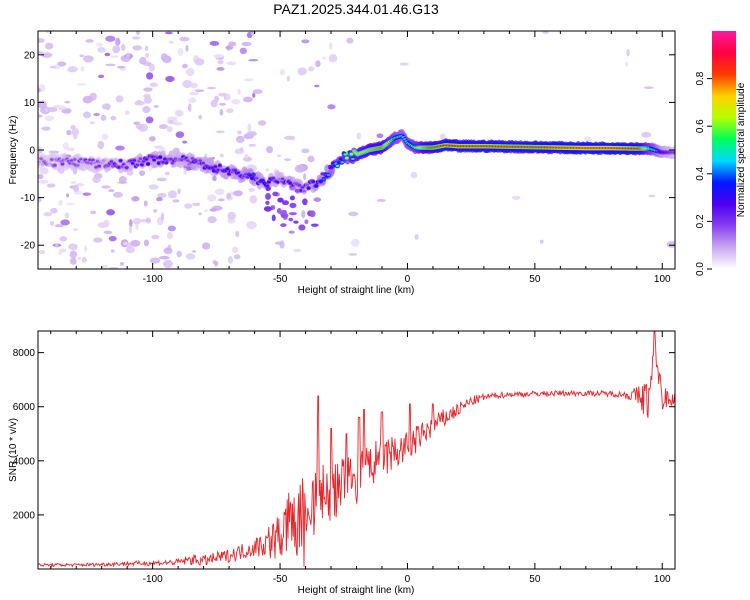 The image size is (750, 600). What do you see at coordinates (700, 126) in the screenshot?
I see `colorbar-tick-label: 0.6` at bounding box center [700, 126].